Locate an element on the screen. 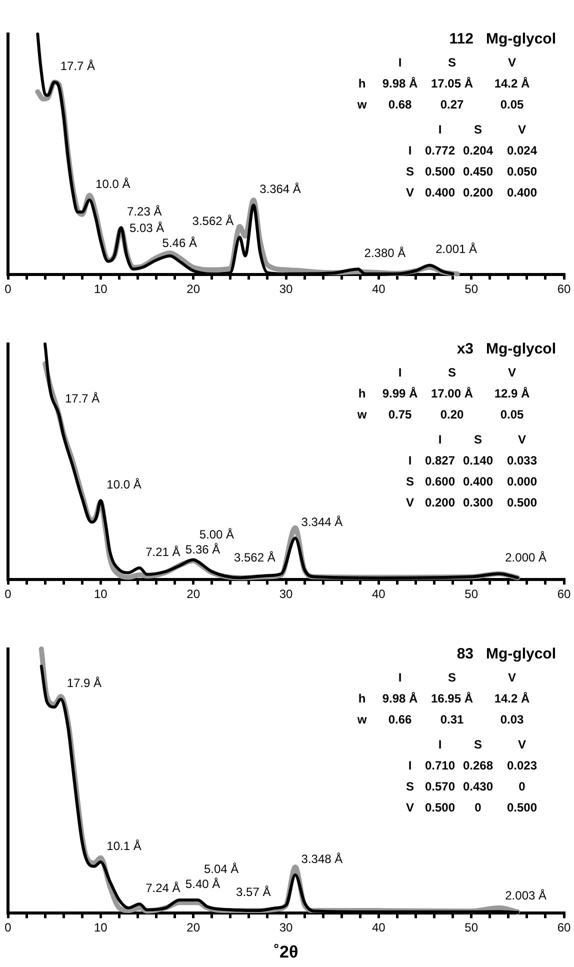 This screenshot has height=967, width=574. annotation: 5.00 Å is located at coordinates (216, 535).